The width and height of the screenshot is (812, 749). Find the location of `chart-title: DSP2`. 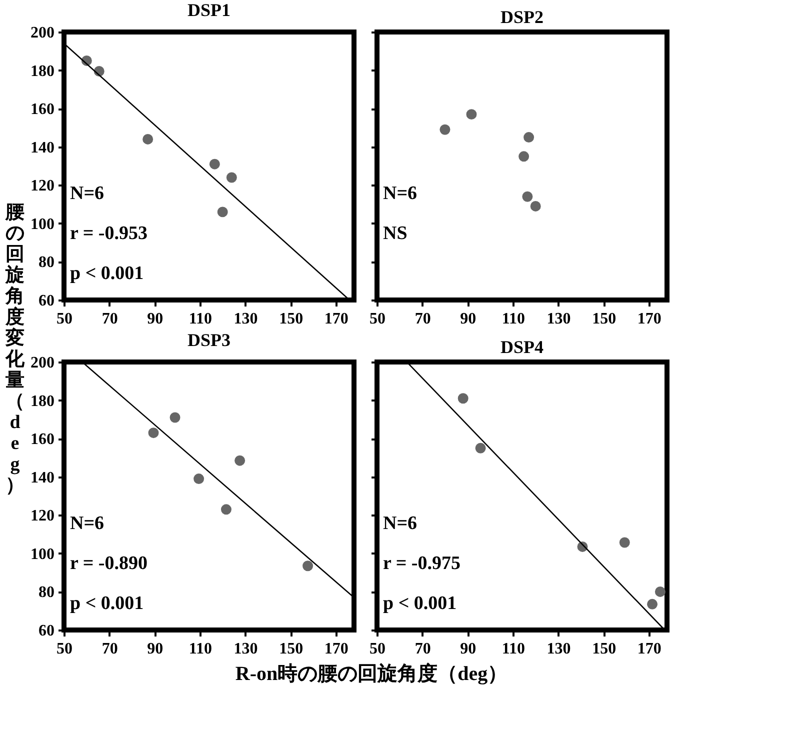

chart-title: DSP2 is located at coordinates (522, 17).